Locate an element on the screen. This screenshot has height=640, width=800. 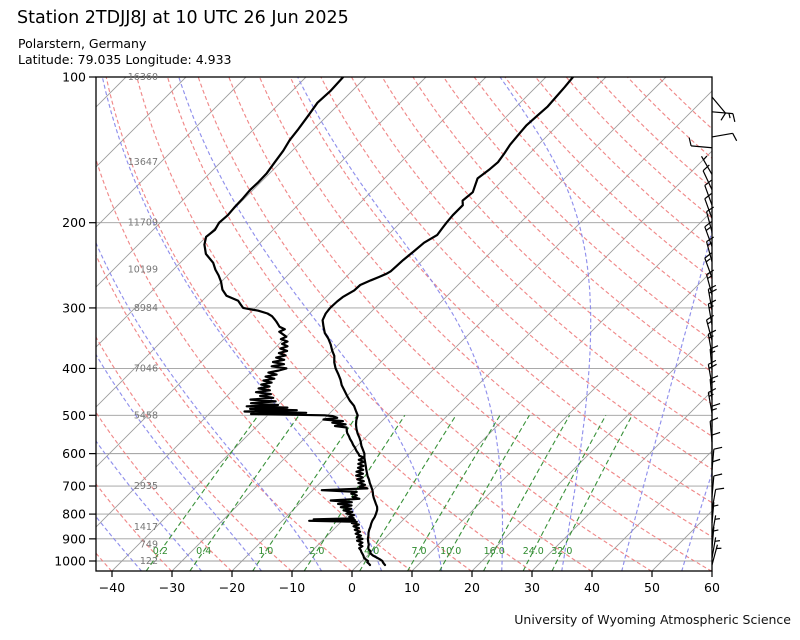
svg-text: 400 is located at coordinates (74, 368).